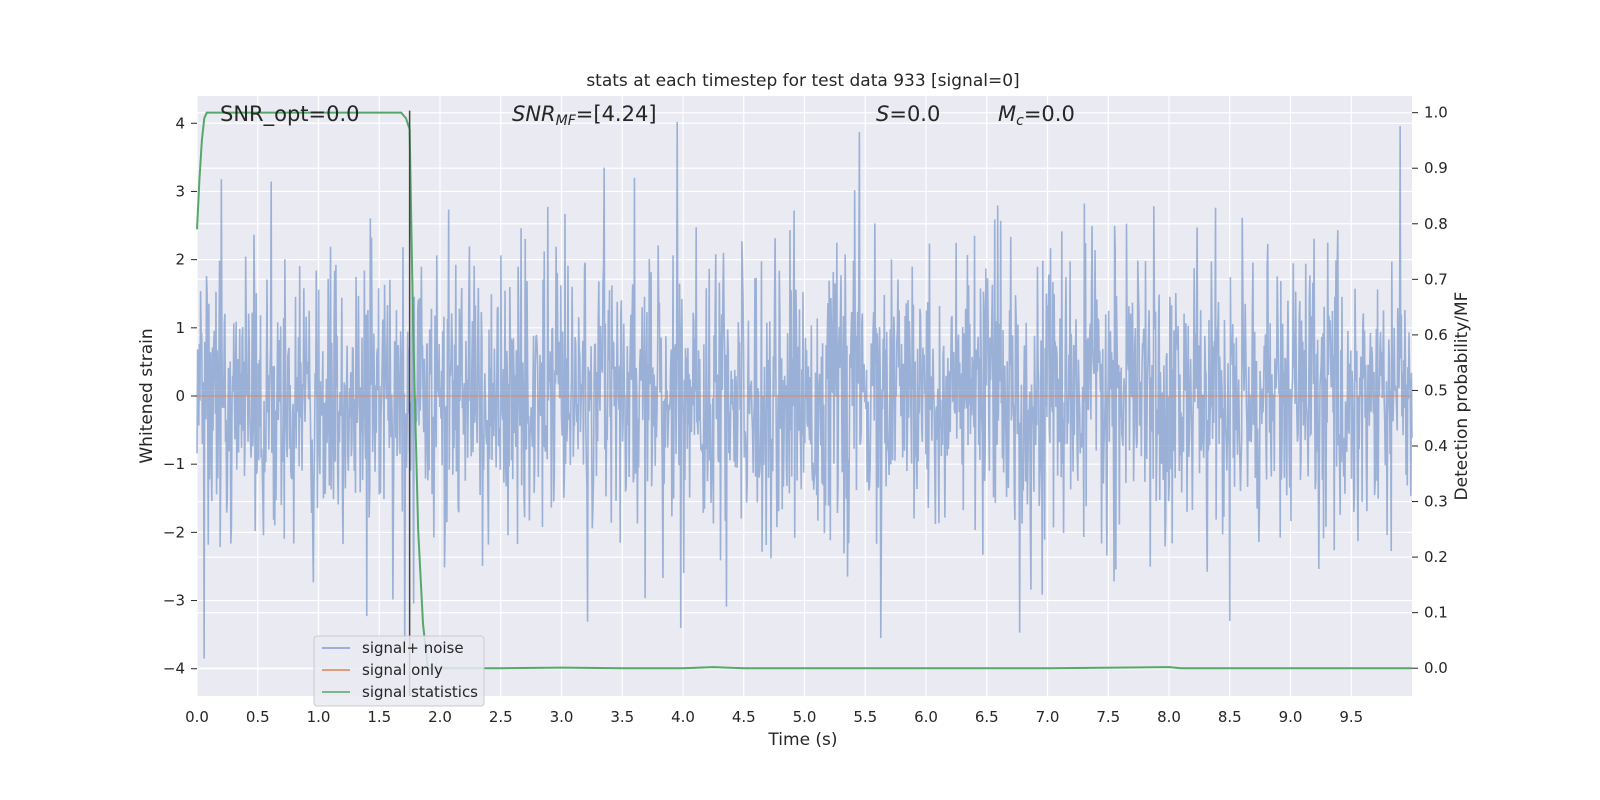 The height and width of the screenshot is (800, 1600). Describe the element at coordinates (258, 717) in the screenshot. I see `x-tick-label: 0.5` at that location.